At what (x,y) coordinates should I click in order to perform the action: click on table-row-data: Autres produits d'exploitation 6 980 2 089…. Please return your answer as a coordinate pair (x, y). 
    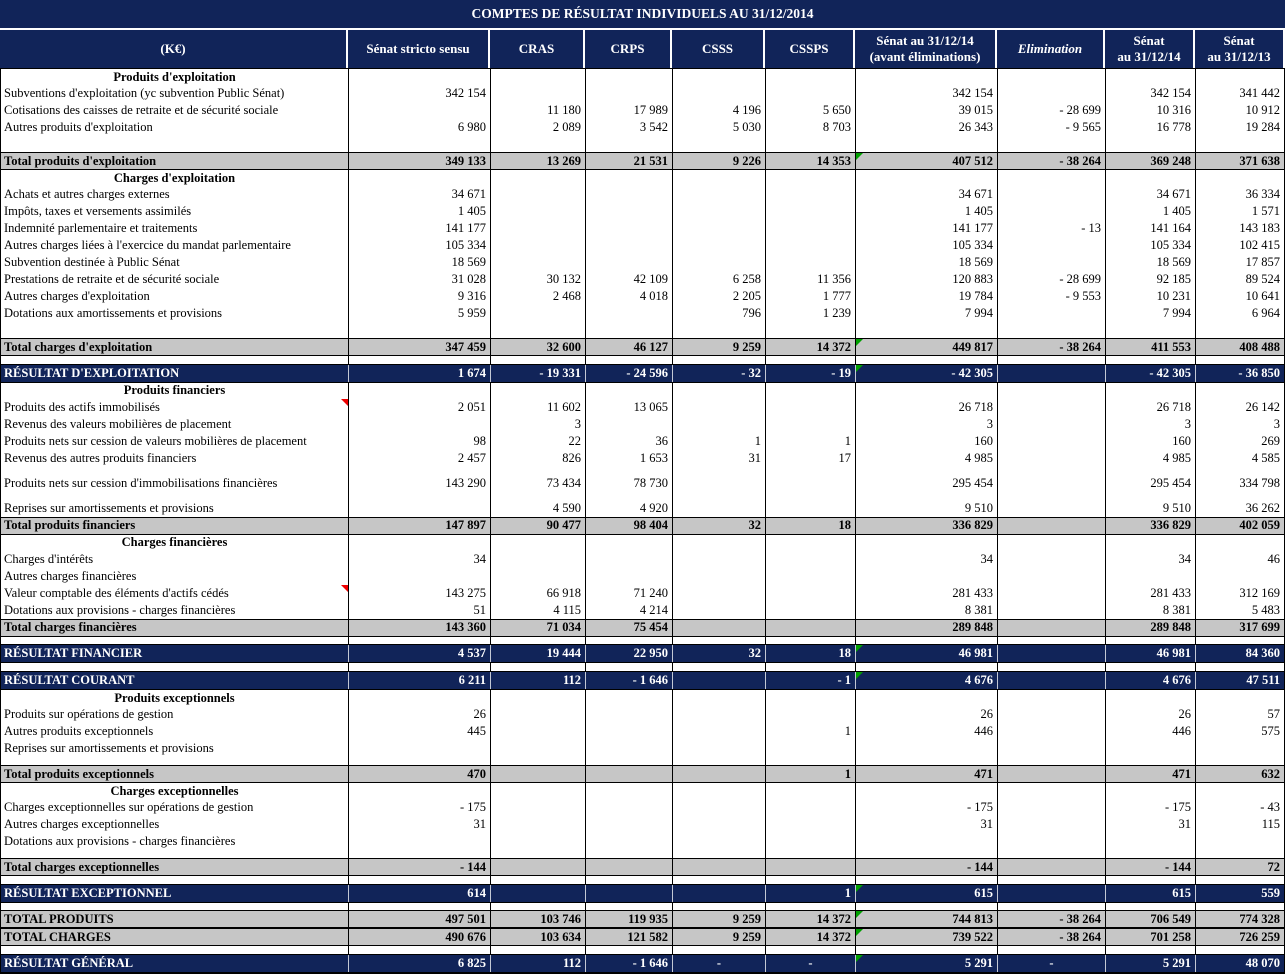
    Looking at the image, I should click on (642, 127).